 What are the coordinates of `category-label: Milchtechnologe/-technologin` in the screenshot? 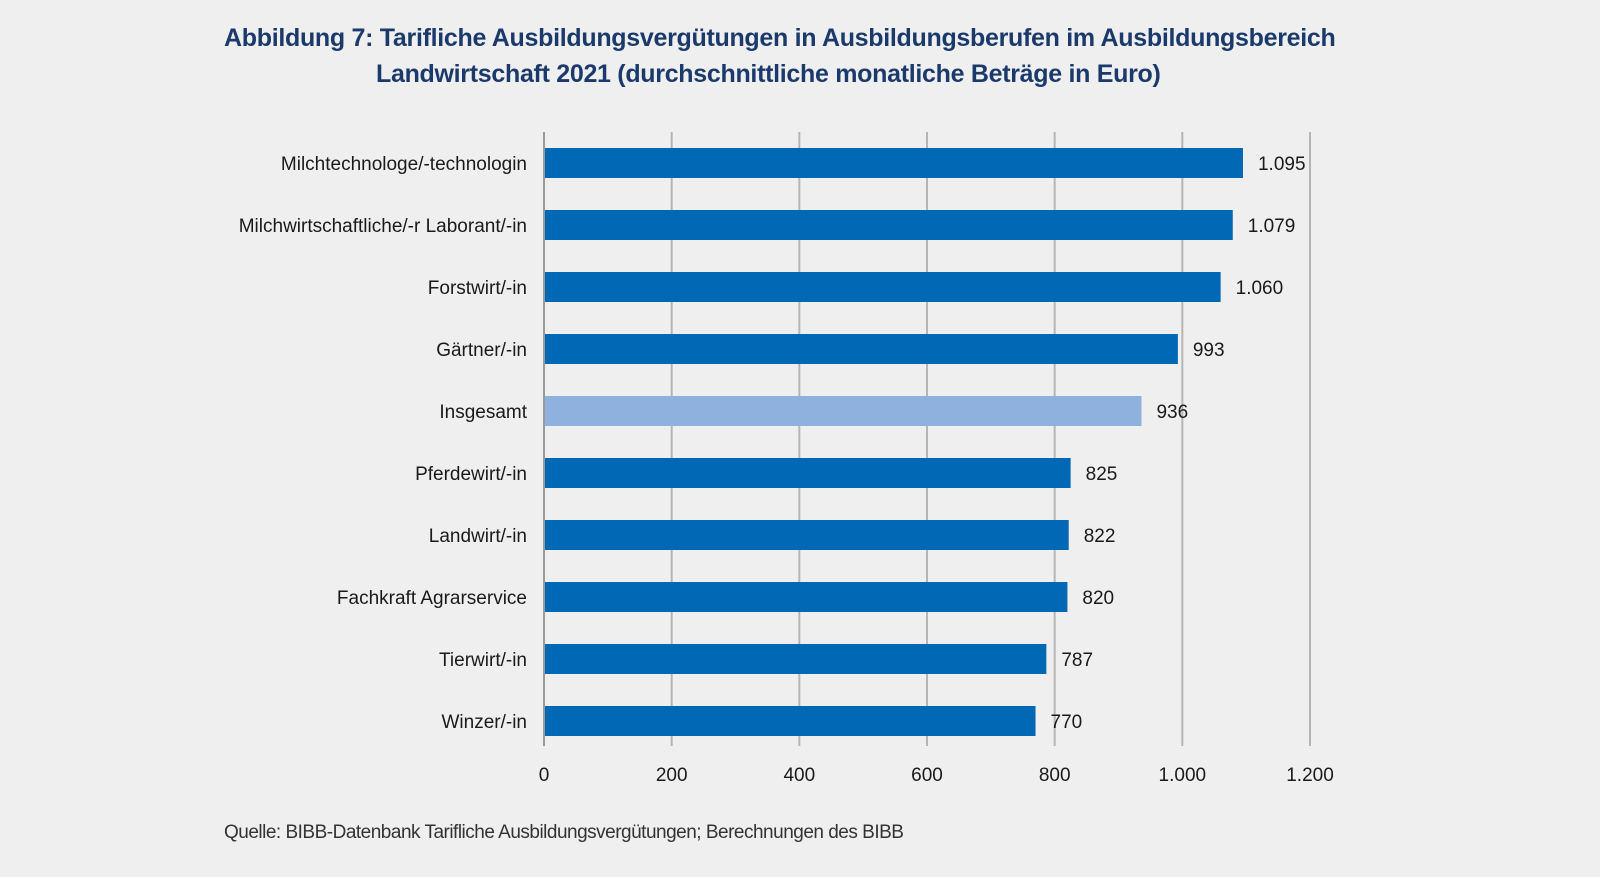 It's located at (404, 164).